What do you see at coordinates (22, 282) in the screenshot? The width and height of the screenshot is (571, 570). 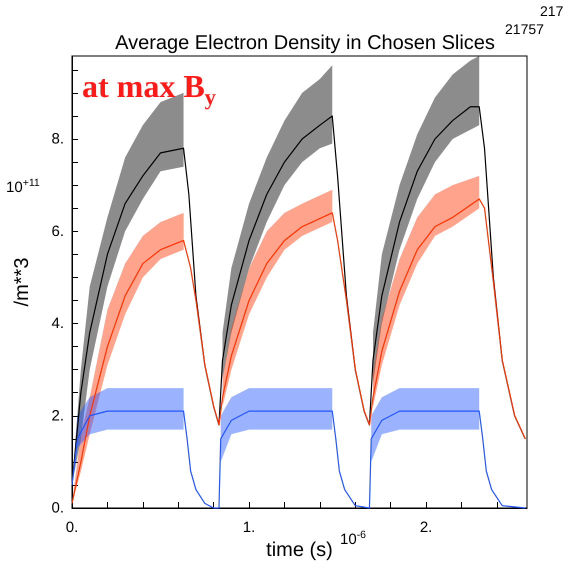 I see `y-axis-title: /m**3` at bounding box center [22, 282].